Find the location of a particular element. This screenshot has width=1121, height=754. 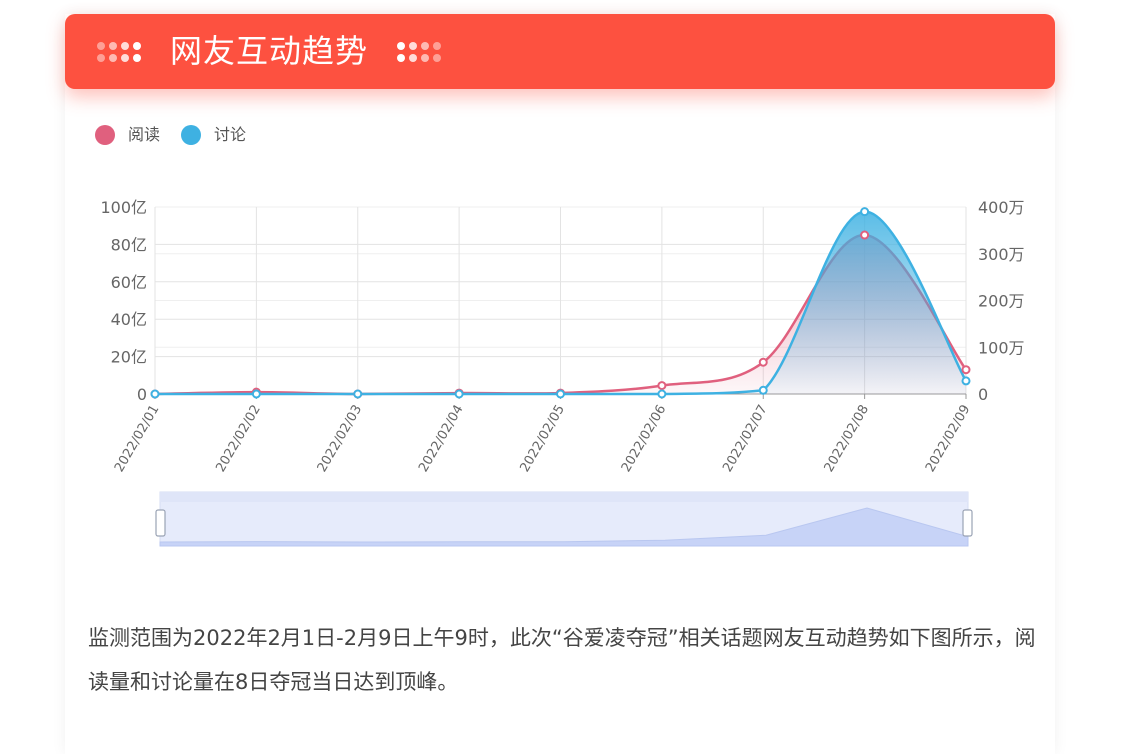

zoom-slider-top-bar is located at coordinates (564, 497).